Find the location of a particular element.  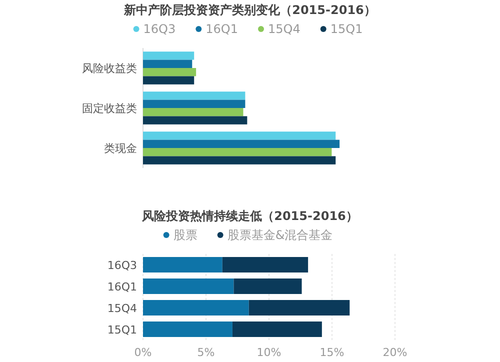

x-tick-label: 0% is located at coordinates (143, 352).